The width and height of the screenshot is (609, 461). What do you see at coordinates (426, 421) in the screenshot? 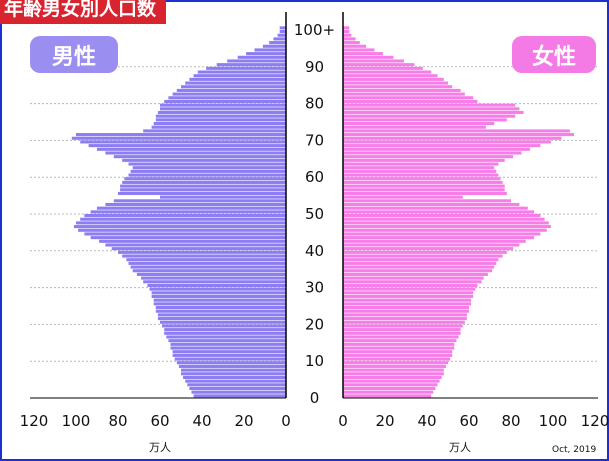
I see `x-tick-label-female: 40` at bounding box center [426, 421].